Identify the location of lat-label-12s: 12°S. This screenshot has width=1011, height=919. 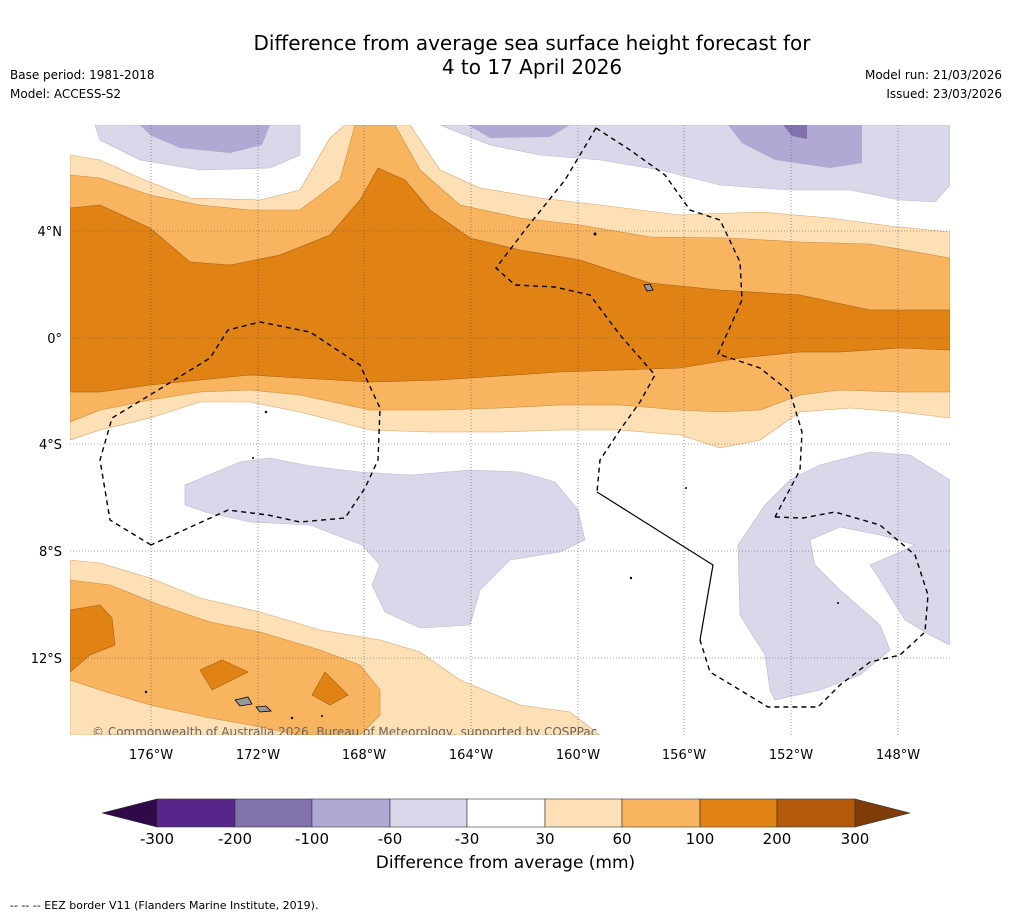
(46, 659).